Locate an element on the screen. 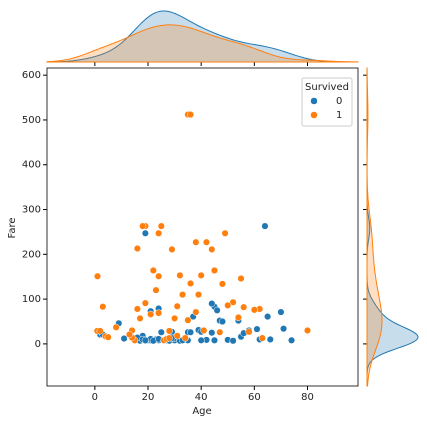 The image size is (427, 428). y-axis-label: Fare is located at coordinates (12, 227).